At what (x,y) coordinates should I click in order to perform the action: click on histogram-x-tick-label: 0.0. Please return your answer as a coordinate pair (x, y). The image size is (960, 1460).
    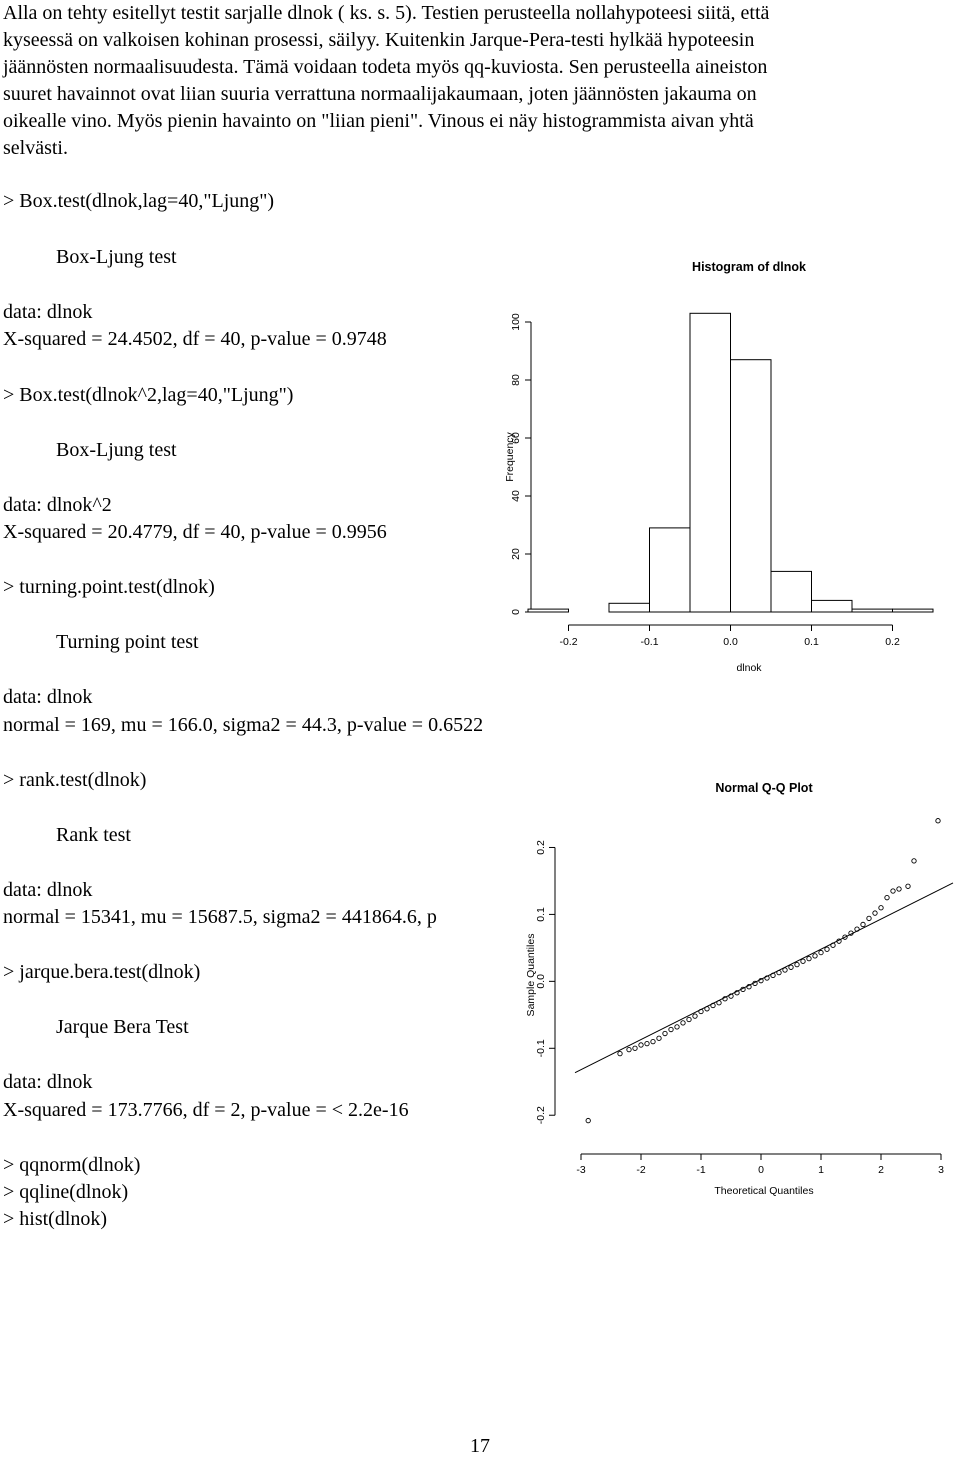
    Looking at the image, I should click on (730, 642).